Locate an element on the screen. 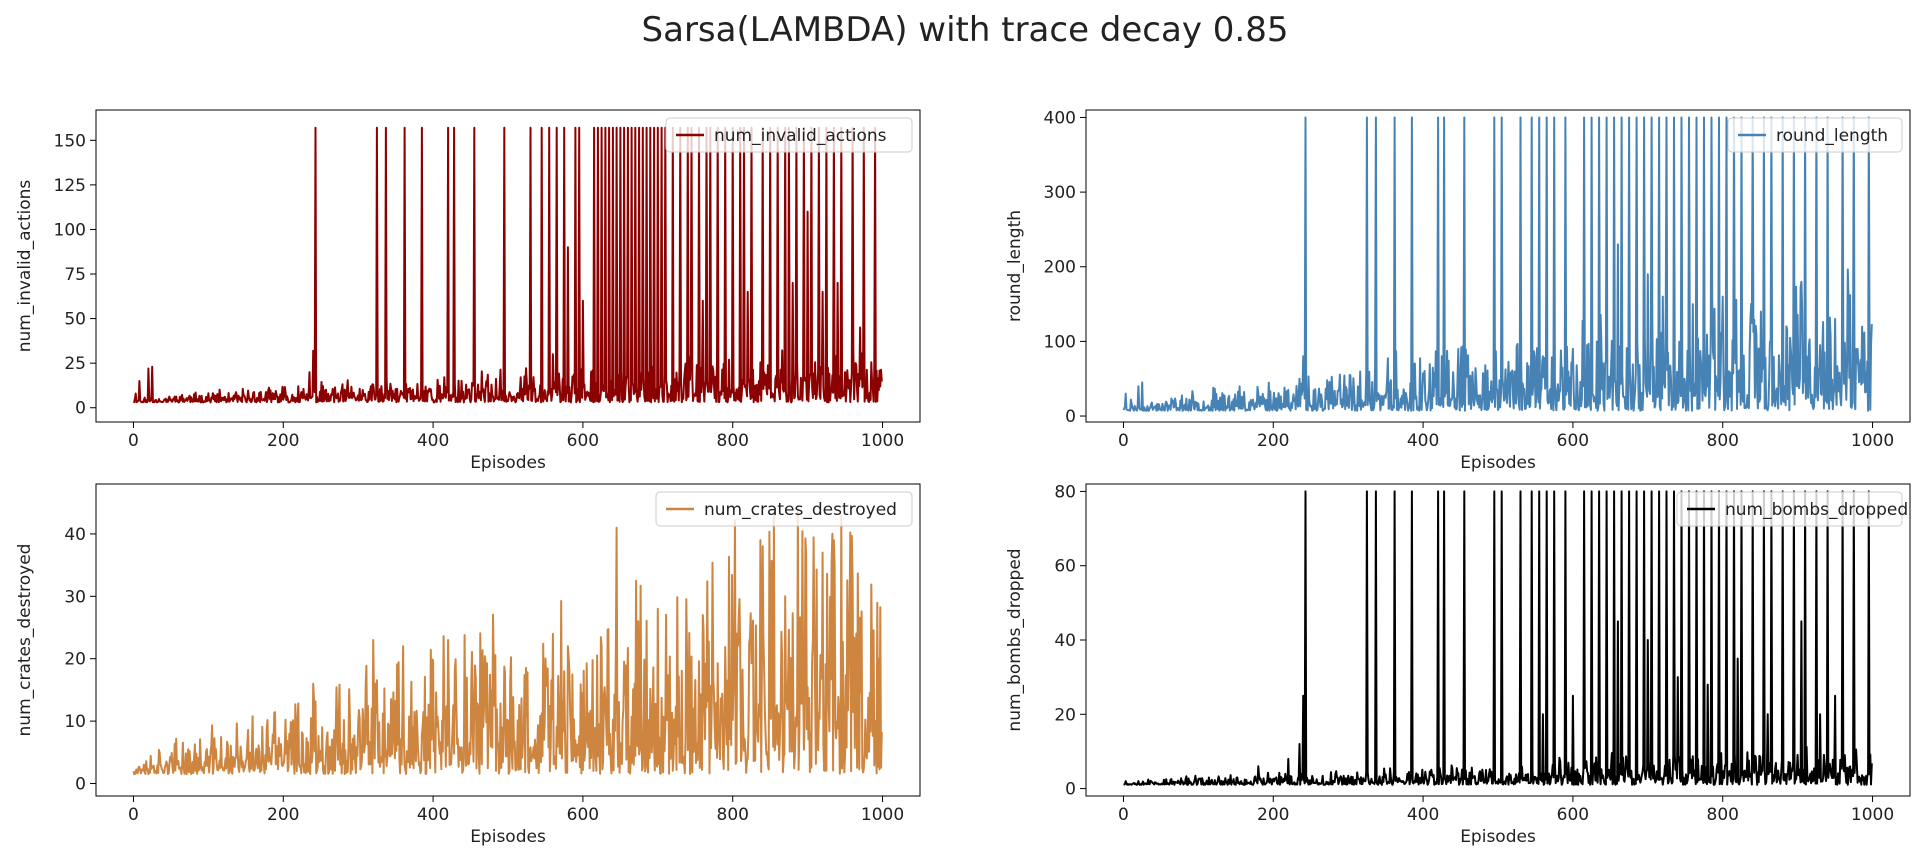 This screenshot has width=1930, height=859. y-axis-label: num_bombs_dropped is located at coordinates (1015, 639).